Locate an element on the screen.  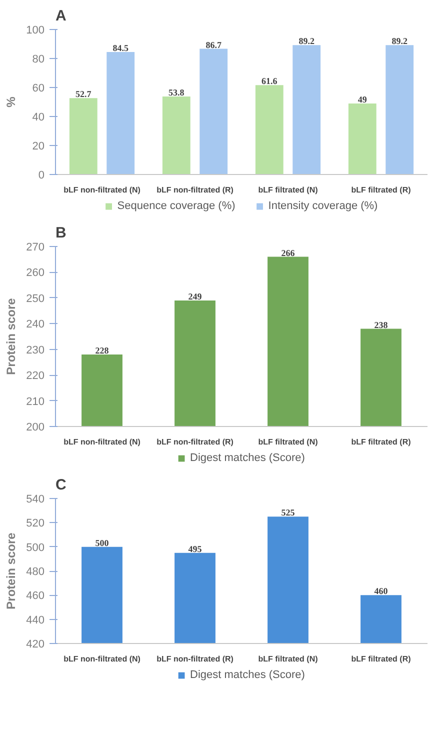
y-tick-label: 270 is located at coordinates (35, 248).